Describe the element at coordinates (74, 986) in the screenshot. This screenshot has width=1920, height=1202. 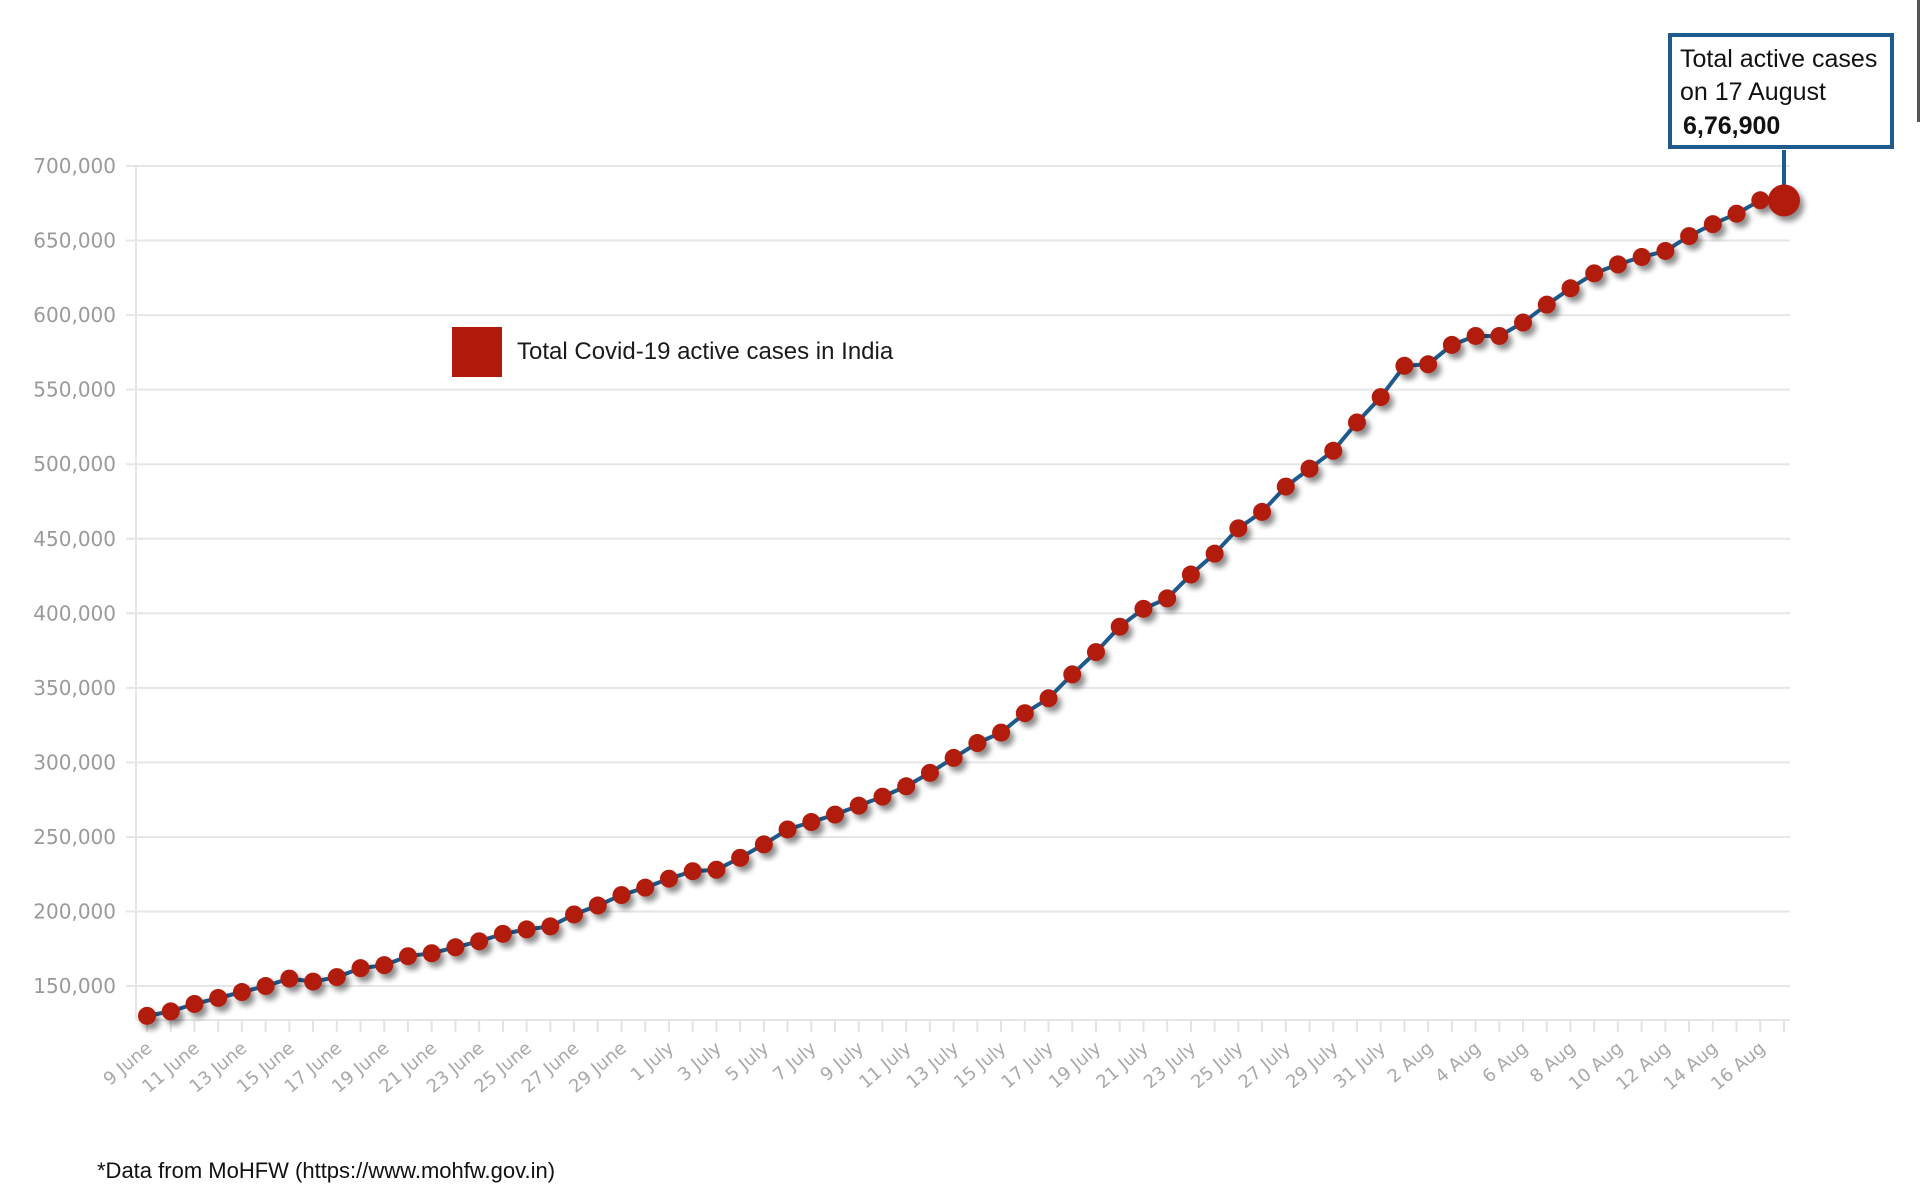
I see `y-tick-label: 150,000` at that location.